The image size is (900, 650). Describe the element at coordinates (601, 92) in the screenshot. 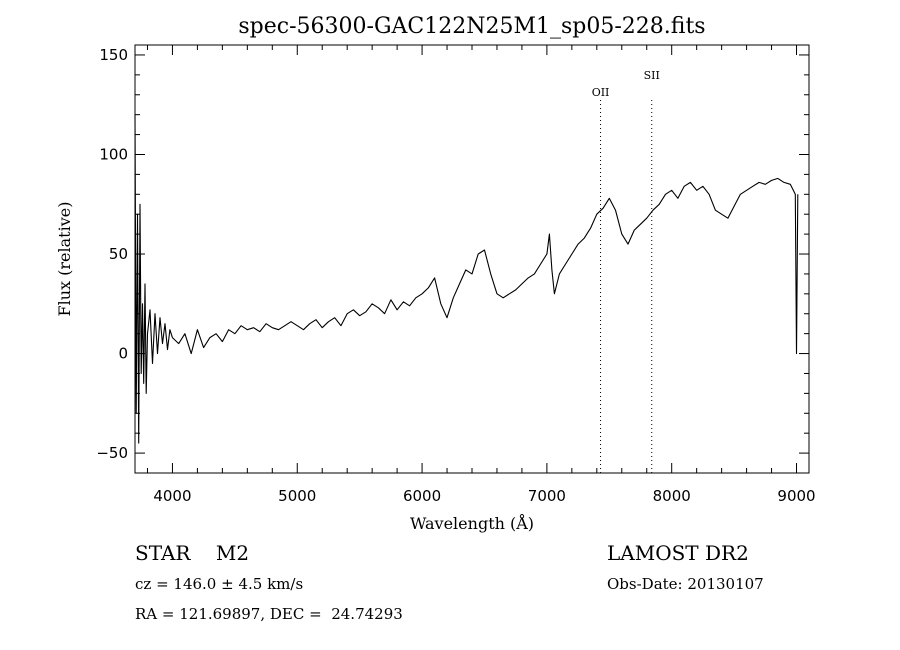

I see `annotation-label: OII` at that location.